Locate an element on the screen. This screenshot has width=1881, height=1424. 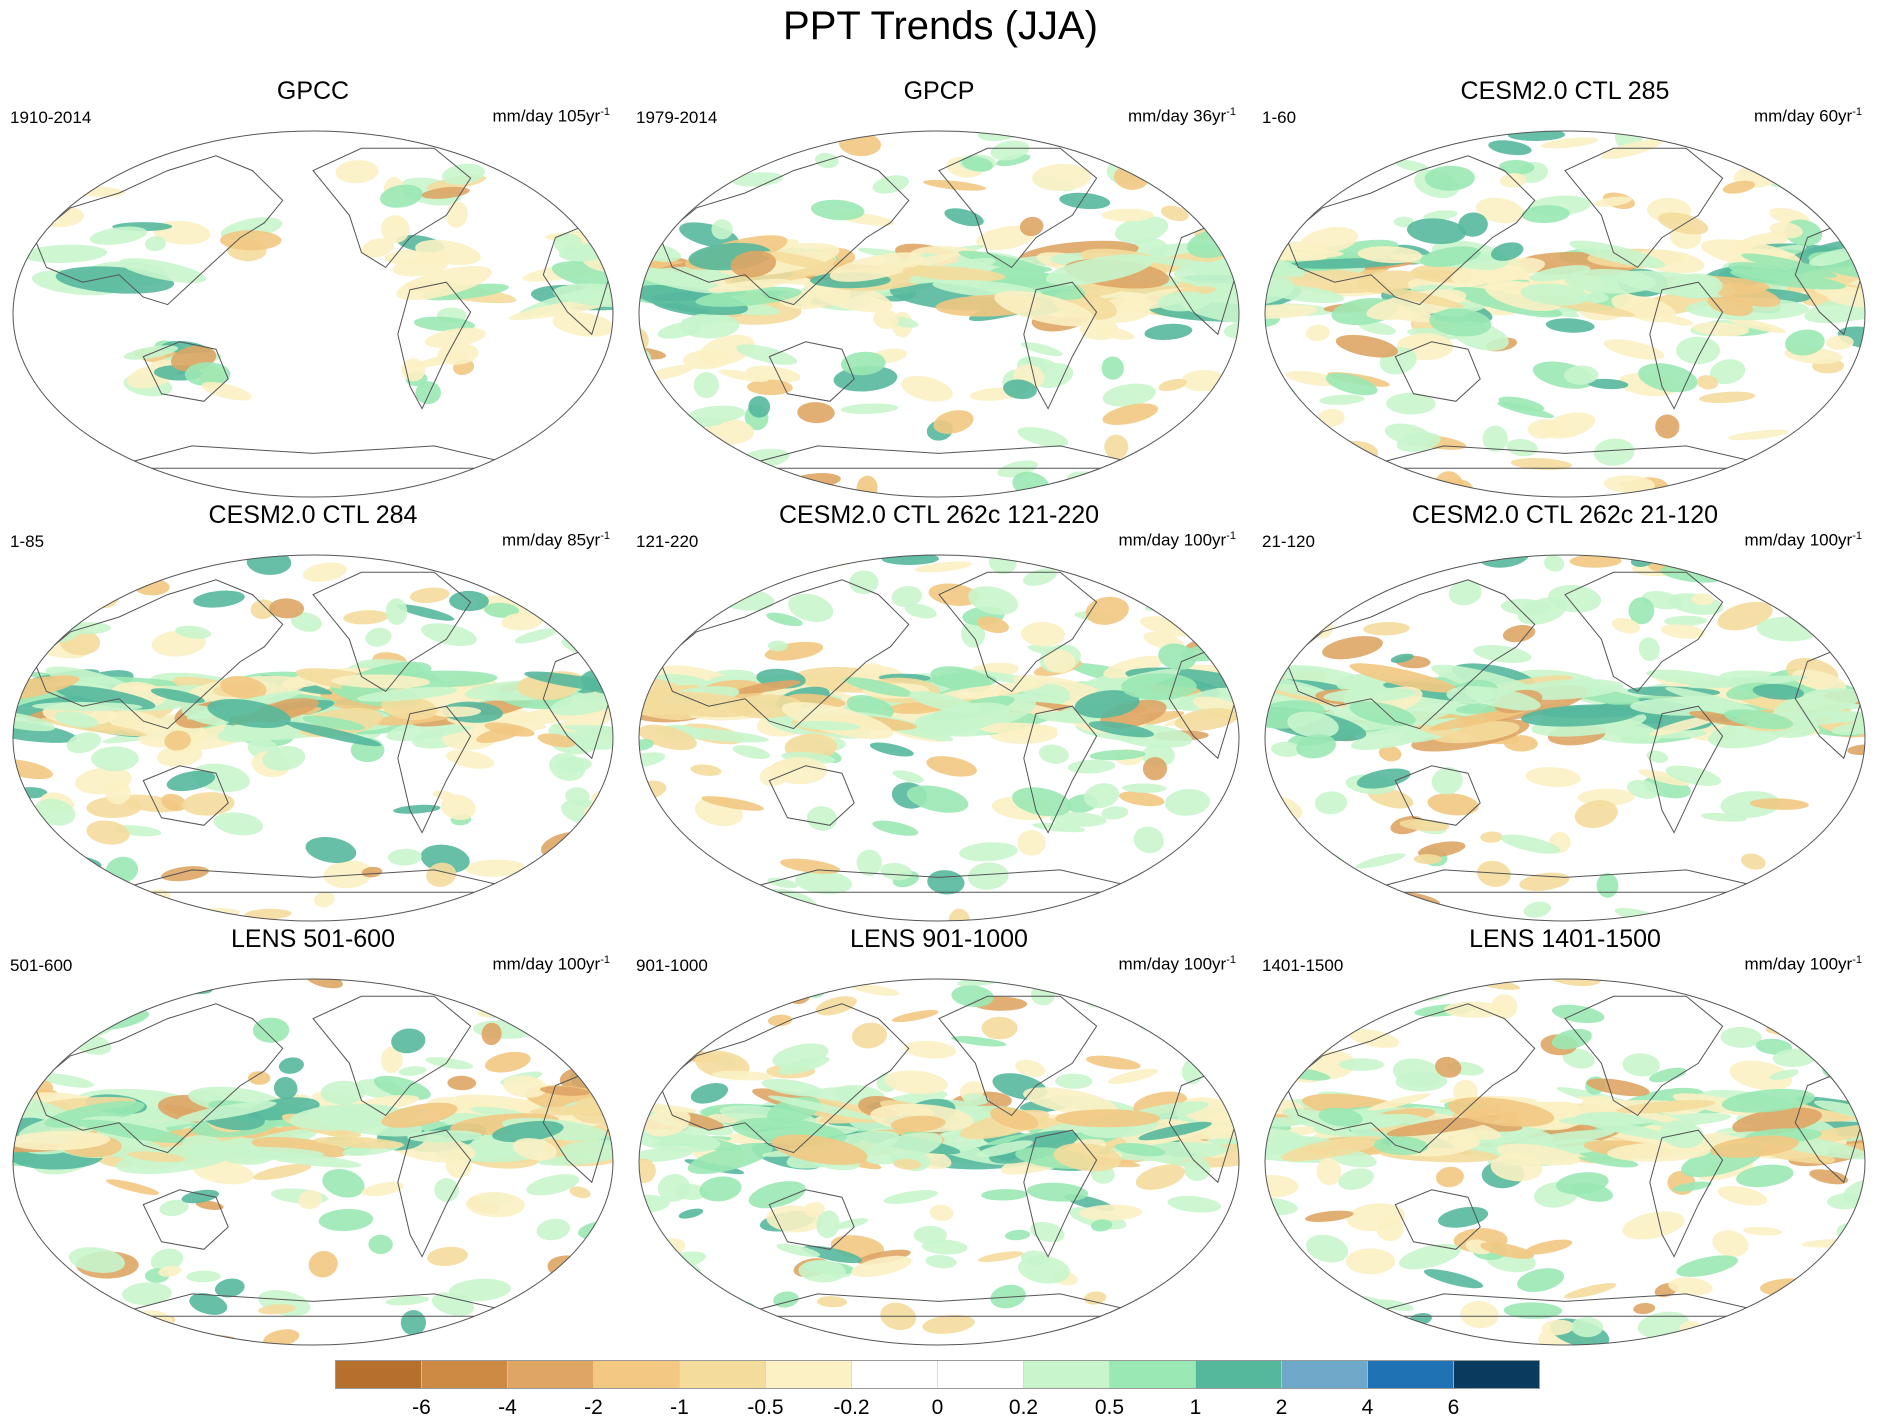
panel-title: LENS 501-600 is located at coordinates (312, 939).